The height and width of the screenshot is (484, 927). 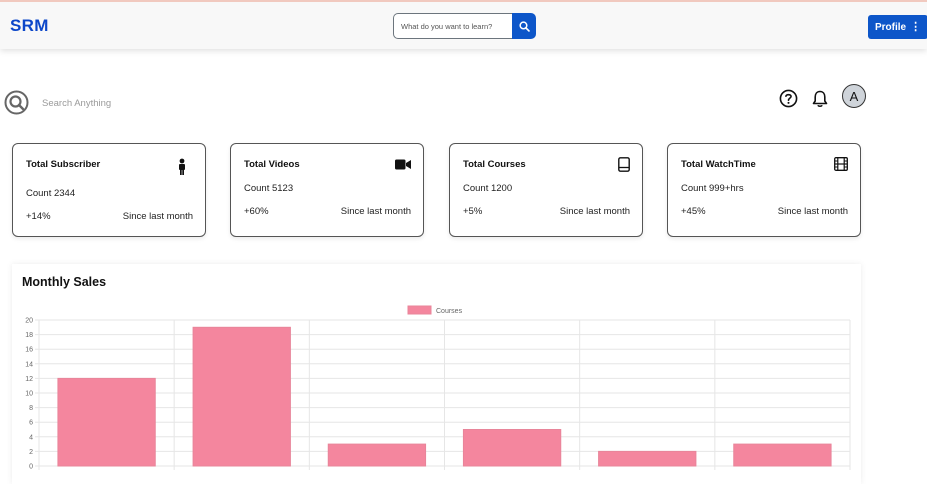 I want to click on y-axis-ticks: 0 2 4 6 8 10 12 14 16 18 20, so click(x=29, y=394).